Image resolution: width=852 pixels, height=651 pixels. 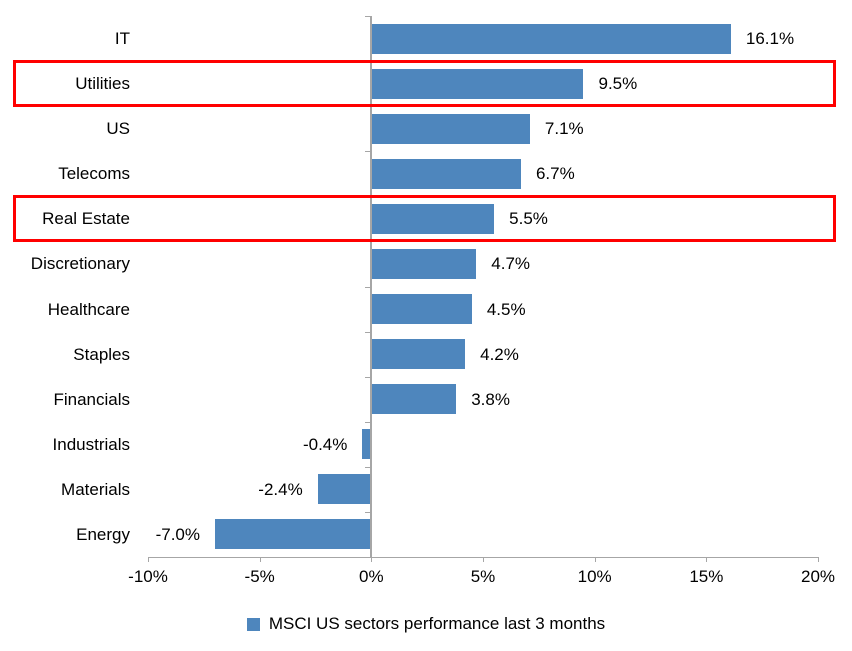 What do you see at coordinates (80, 264) in the screenshot?
I see `category-label: Discretionary` at bounding box center [80, 264].